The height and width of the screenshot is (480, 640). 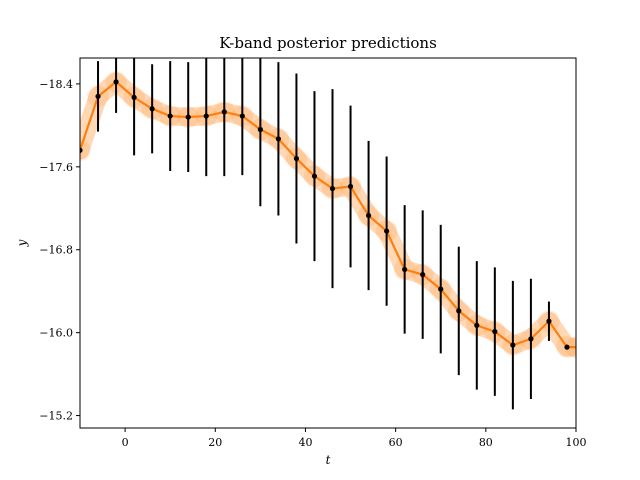 I want to click on x-tick-label: 40, so click(x=305, y=442).